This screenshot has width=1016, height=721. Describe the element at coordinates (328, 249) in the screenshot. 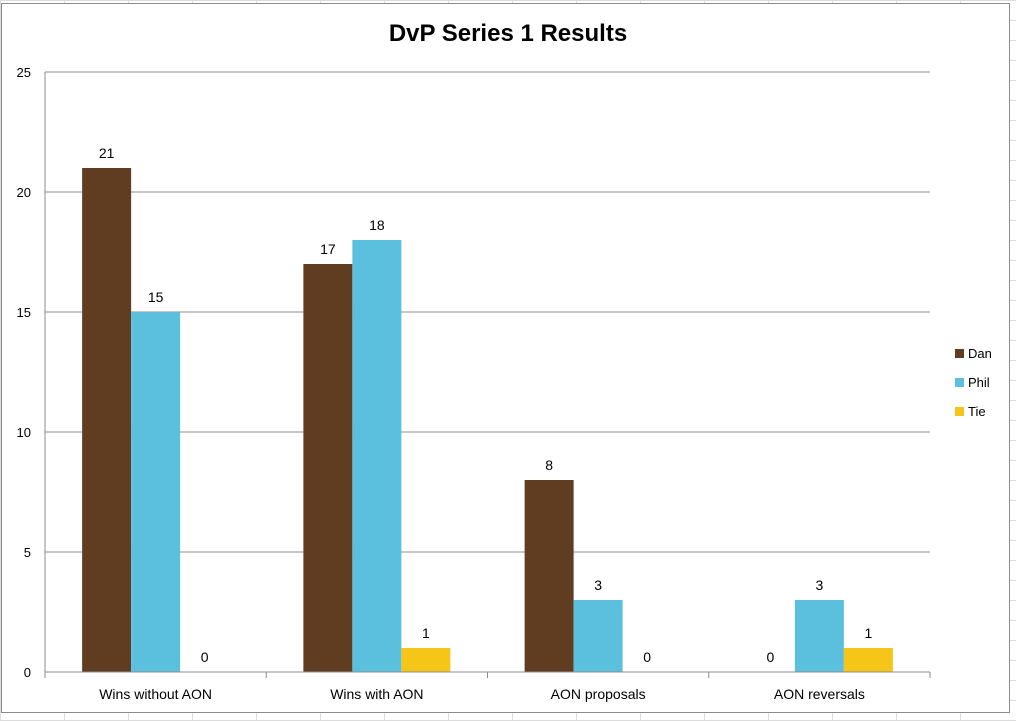

I see `data-label-dan-1: 17` at that location.